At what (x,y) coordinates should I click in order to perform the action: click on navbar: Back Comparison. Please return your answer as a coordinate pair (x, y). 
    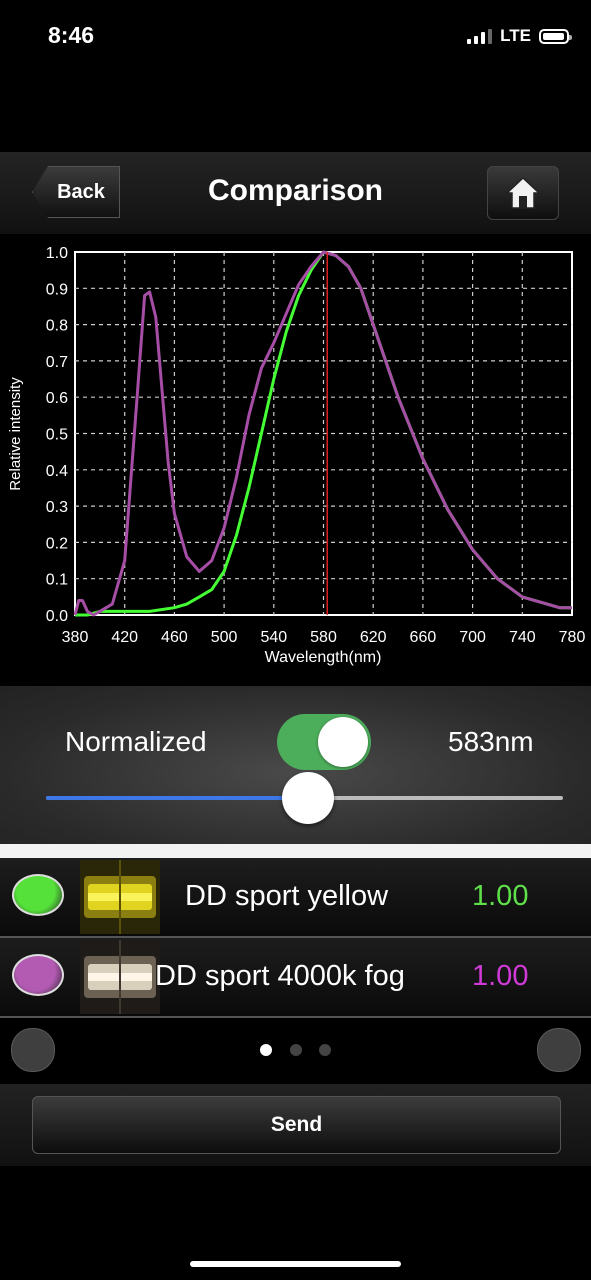
    Looking at the image, I should click on (295, 193).